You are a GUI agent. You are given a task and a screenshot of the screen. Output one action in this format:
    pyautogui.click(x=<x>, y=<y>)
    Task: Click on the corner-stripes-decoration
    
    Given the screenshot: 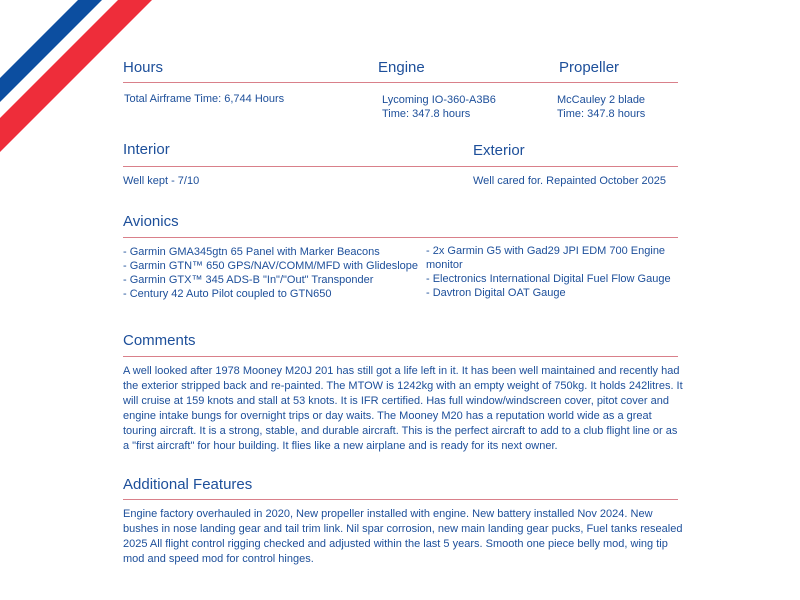 What is the action you would take?
    pyautogui.click(x=76, y=76)
    